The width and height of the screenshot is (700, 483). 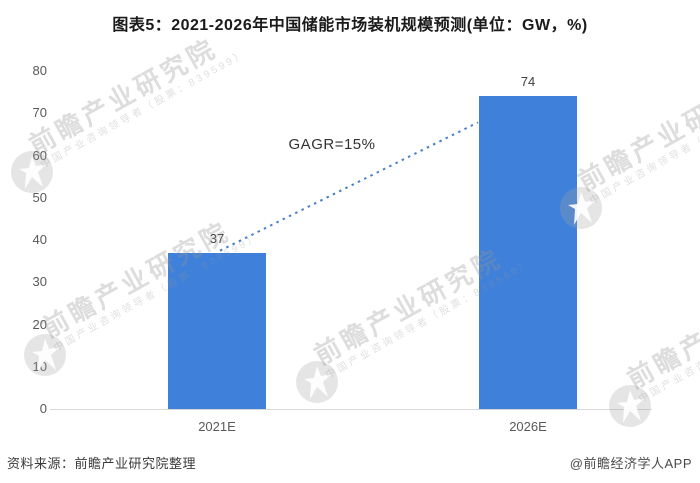 I want to click on y-tick-label-80: 80, so click(x=39, y=70).